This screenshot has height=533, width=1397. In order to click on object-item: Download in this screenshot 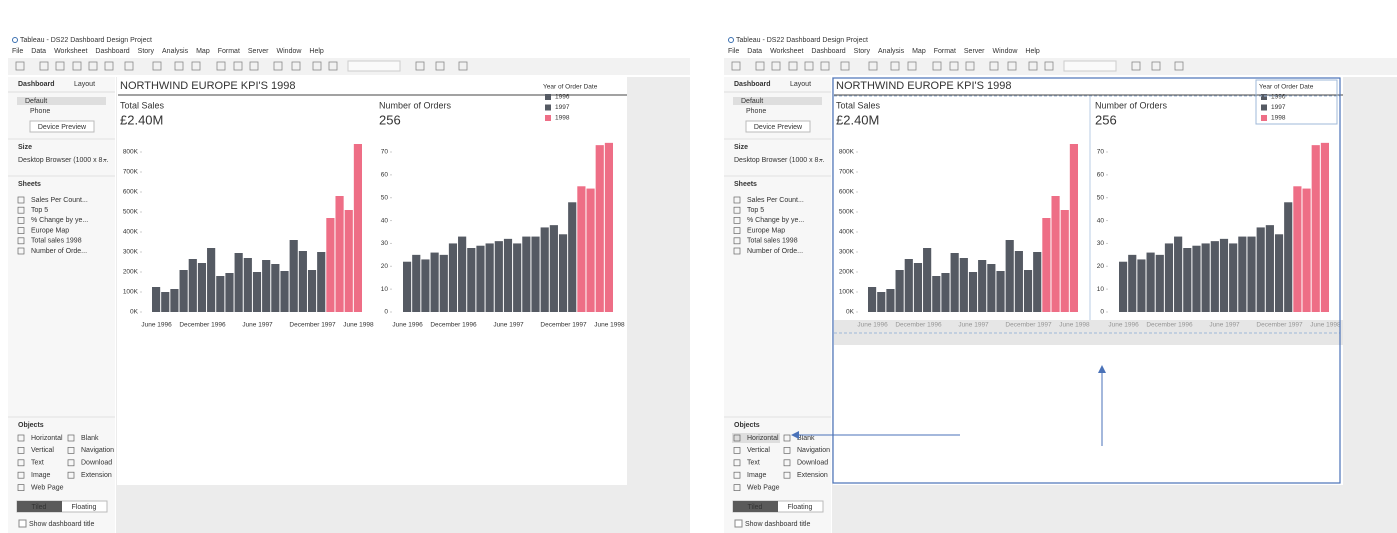, I will do `click(96, 463)`.